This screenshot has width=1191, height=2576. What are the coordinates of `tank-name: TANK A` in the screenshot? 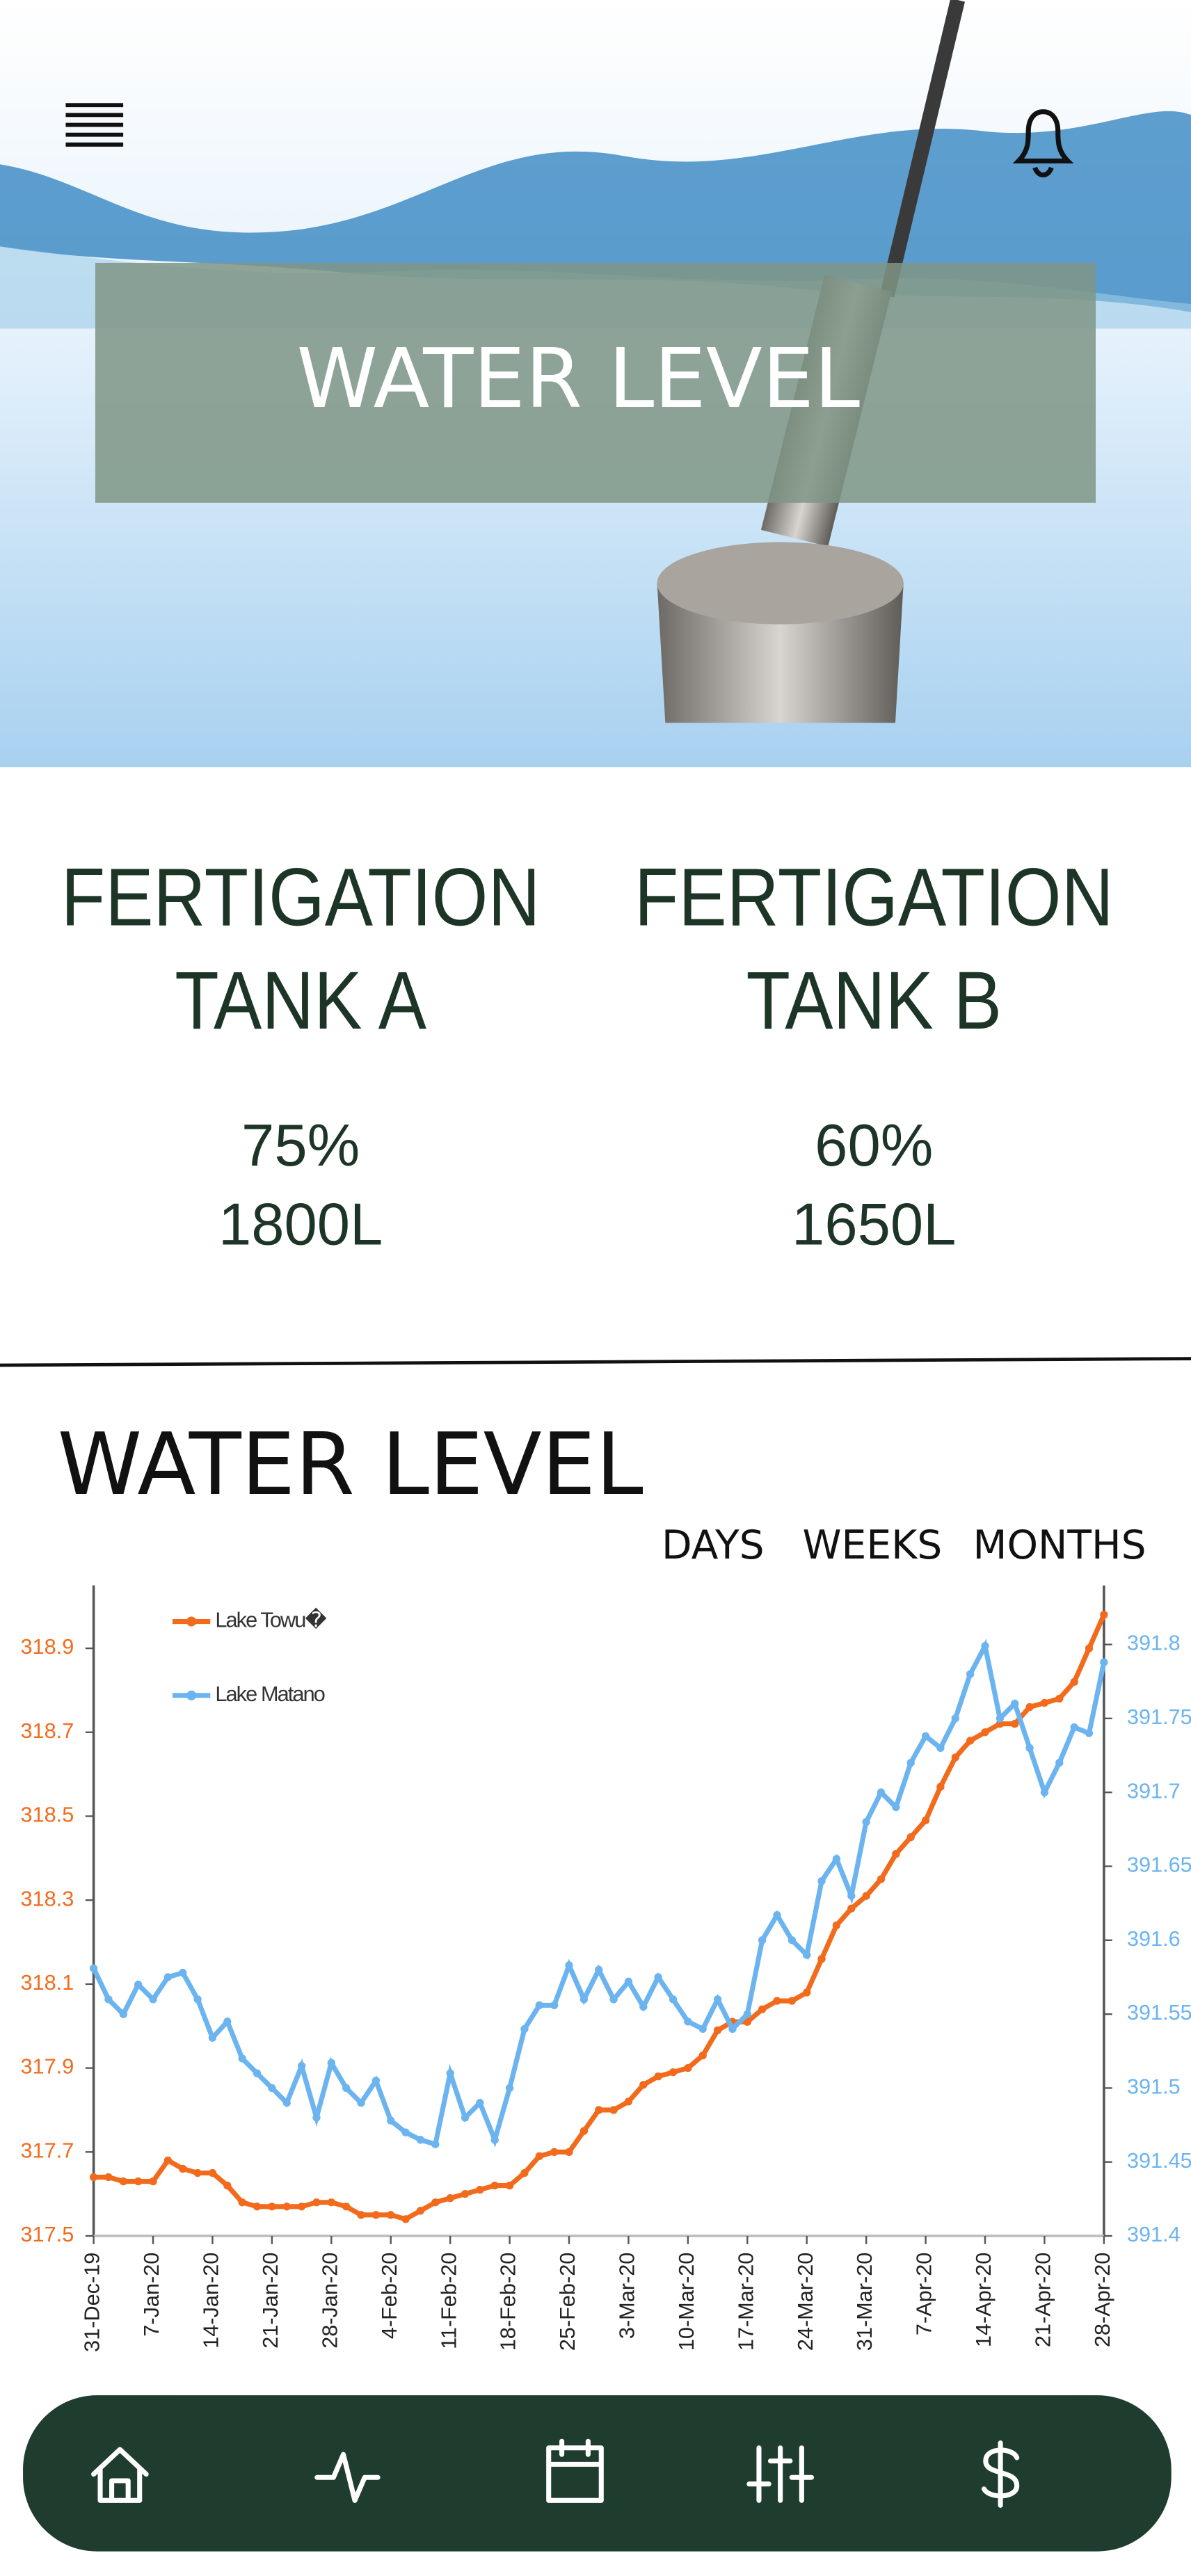 It's located at (300, 1000).